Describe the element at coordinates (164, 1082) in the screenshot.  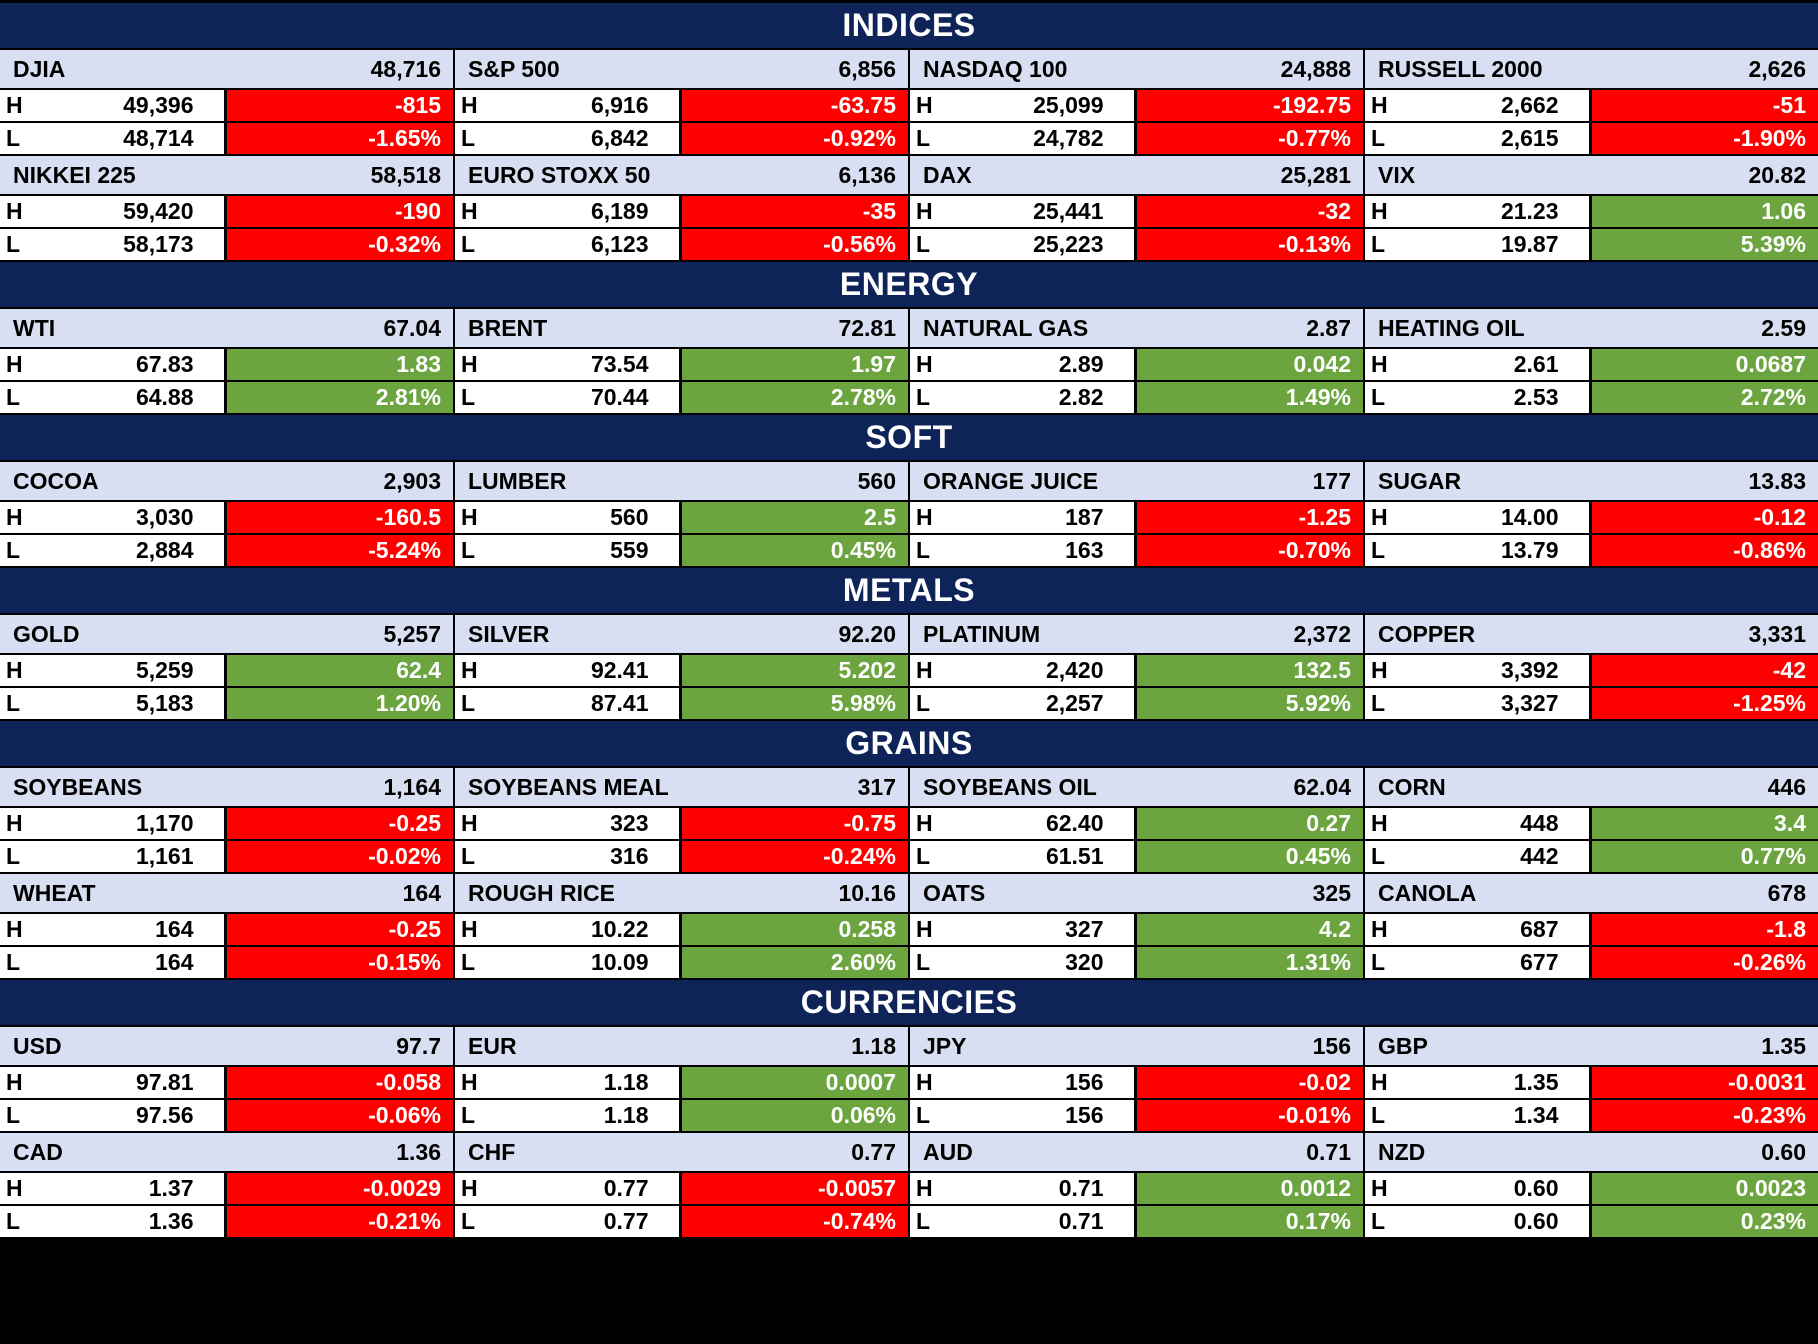
I see `high-value: 97.81` at that location.